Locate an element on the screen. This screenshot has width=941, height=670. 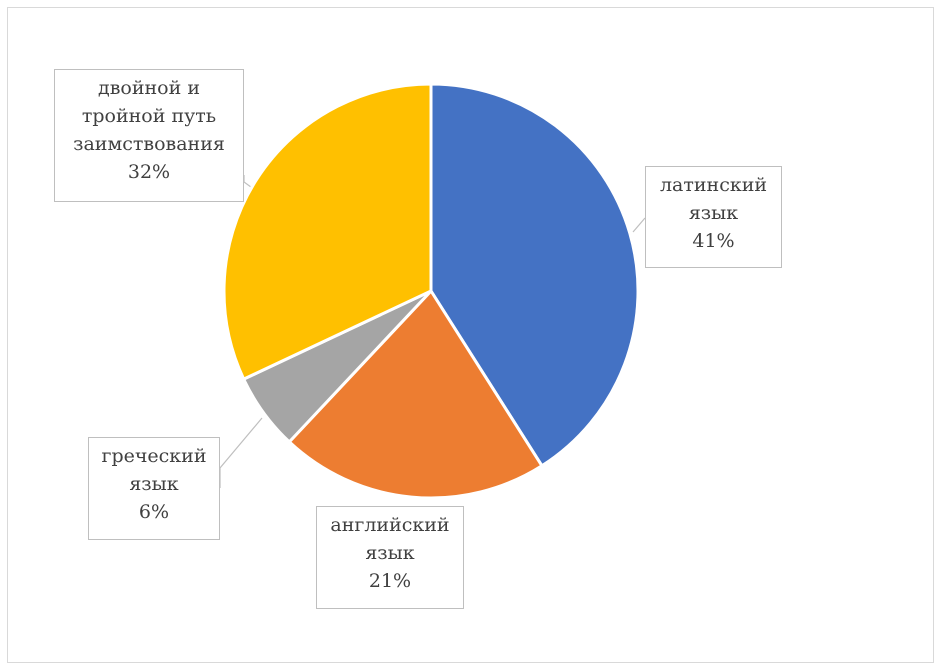
data-label-latin-percent: 41% is located at coordinates (713, 241).